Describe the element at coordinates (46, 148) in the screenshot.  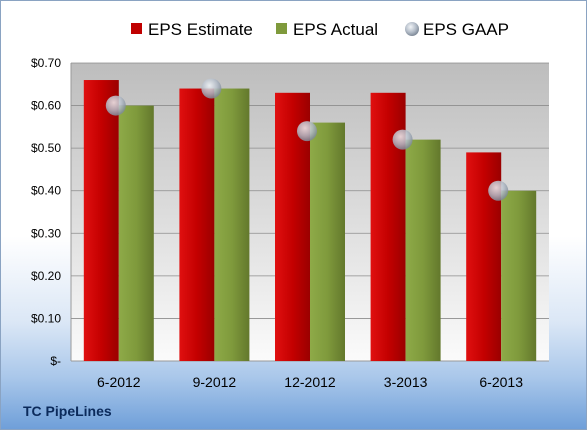
I see `y-tick-label: $0.50` at that location.